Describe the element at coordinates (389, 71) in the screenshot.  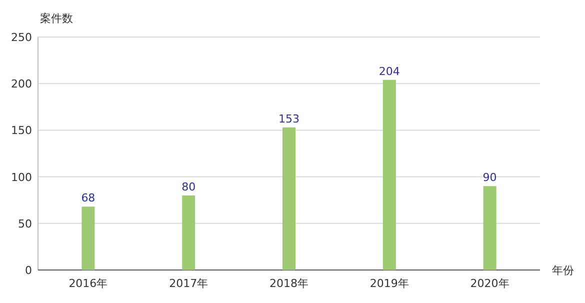
I see `data-label: 204` at that location.